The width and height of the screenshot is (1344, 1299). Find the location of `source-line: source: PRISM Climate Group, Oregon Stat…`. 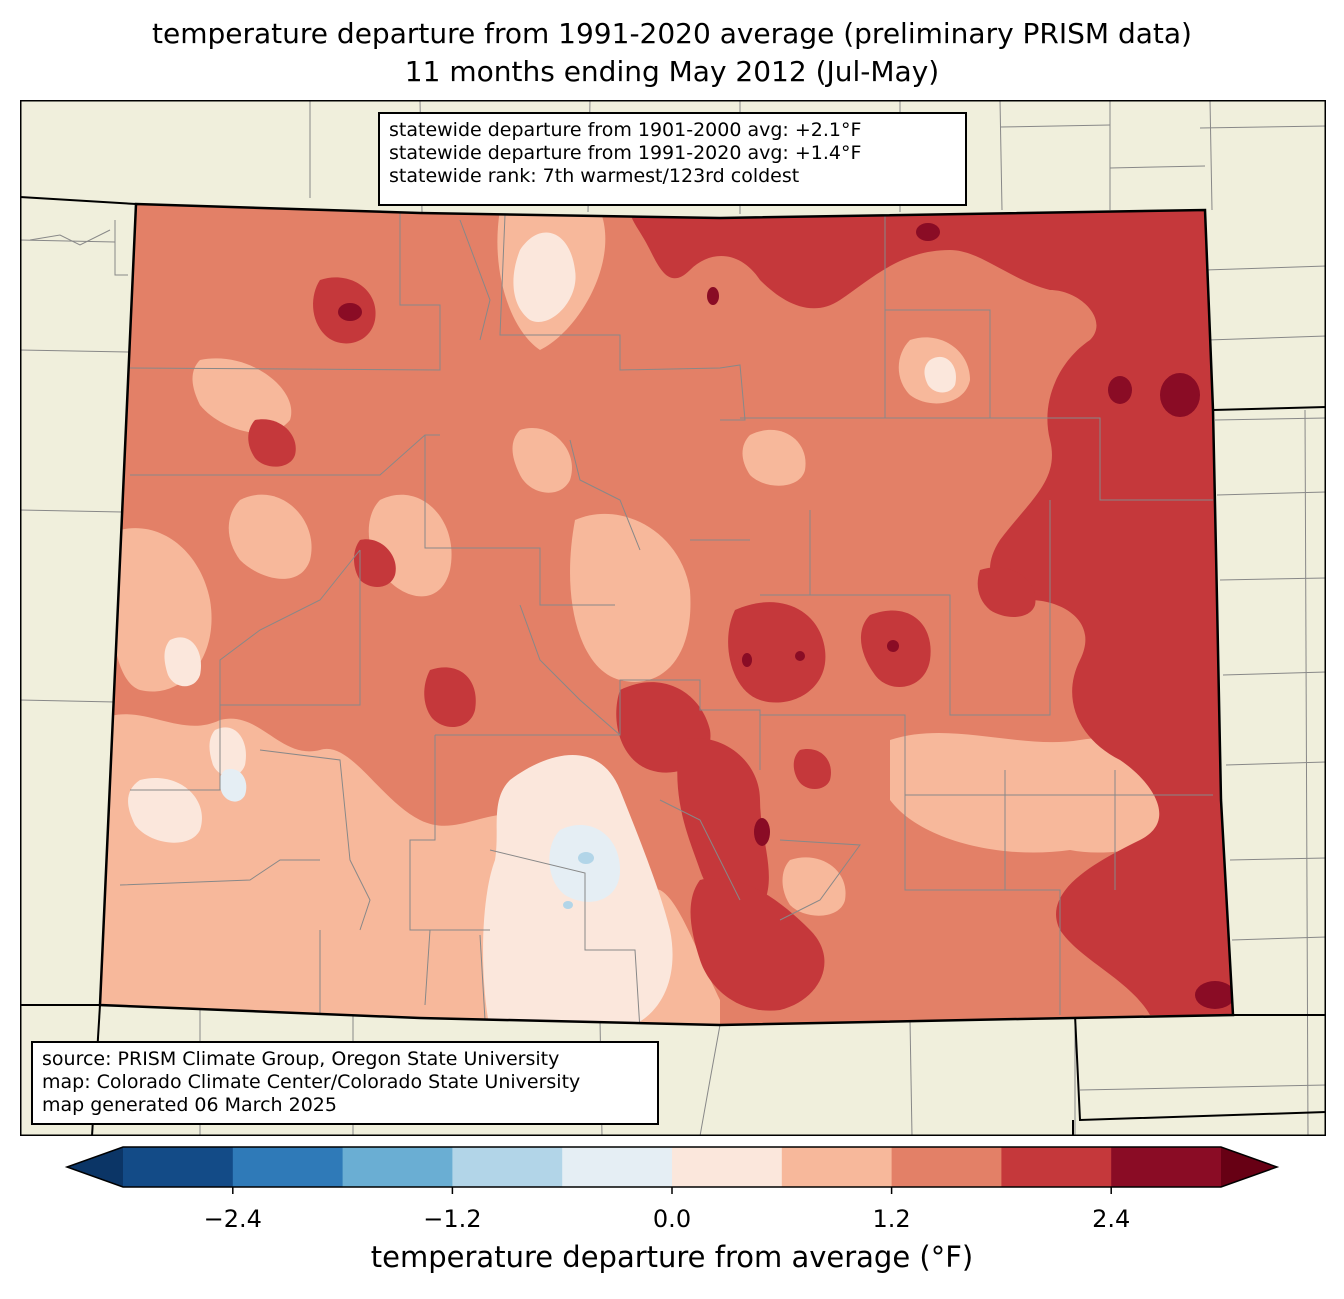

source-line: source: PRISM Climate Group, Oregon Stat… is located at coordinates (301, 1059).